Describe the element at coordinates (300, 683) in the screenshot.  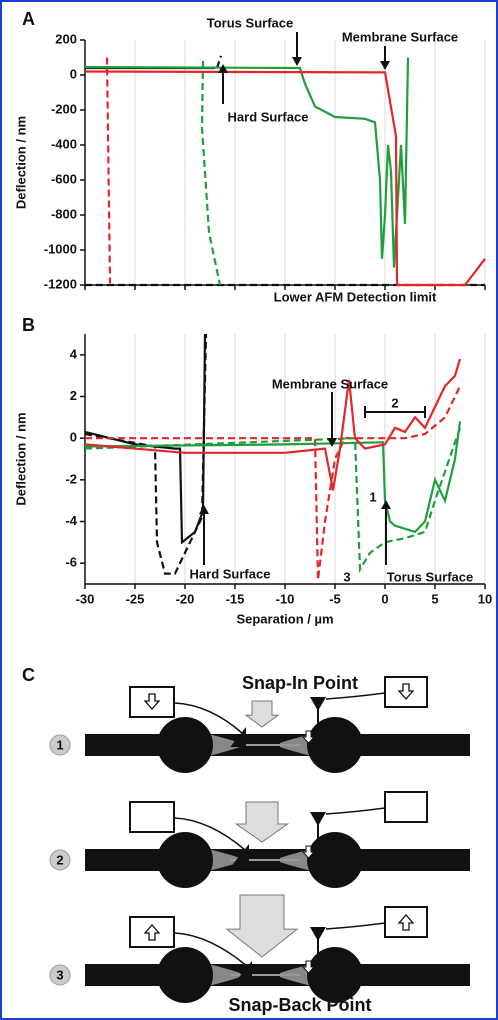
I see `snap-in-label: Snap-In Point` at that location.